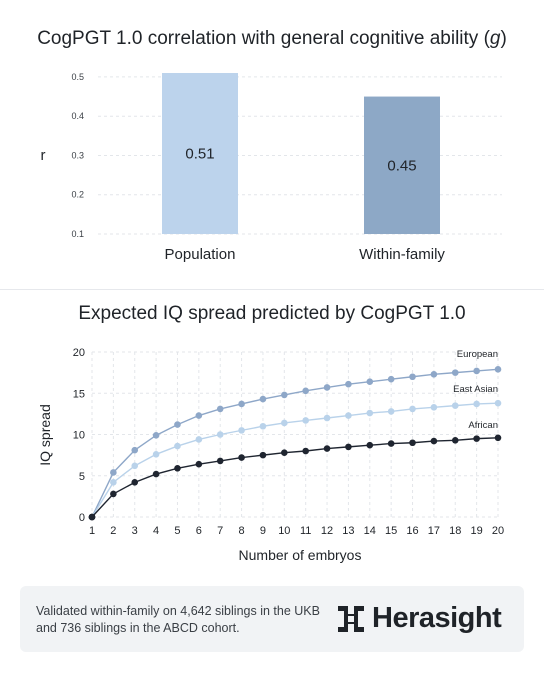 This screenshot has width=544, height=680. I want to click on line-x-tick-label: 17, so click(434, 531).